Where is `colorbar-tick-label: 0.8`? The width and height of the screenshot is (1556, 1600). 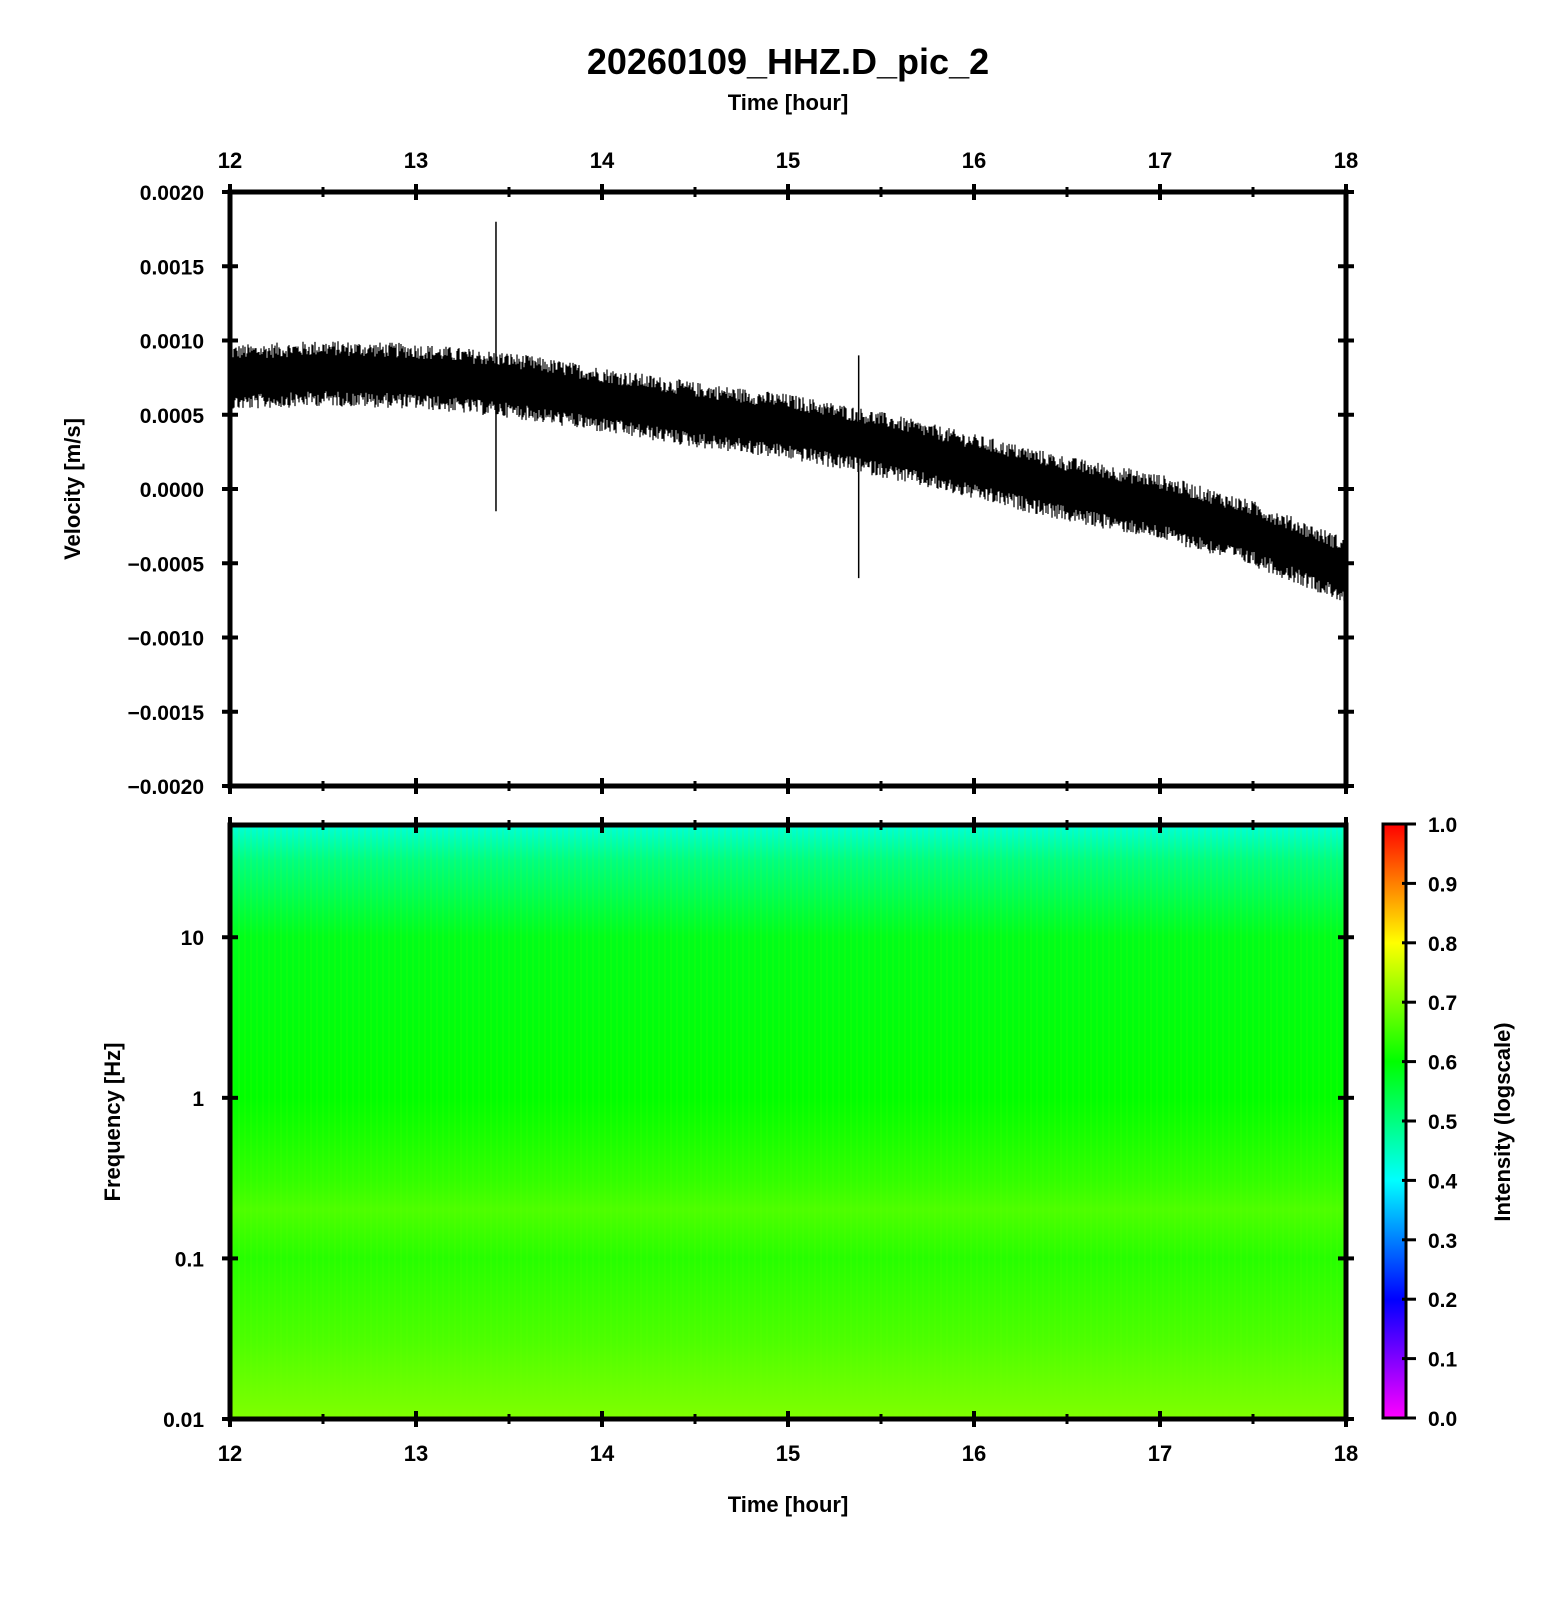
colorbar-tick-label: 0.8 is located at coordinates (1443, 944).